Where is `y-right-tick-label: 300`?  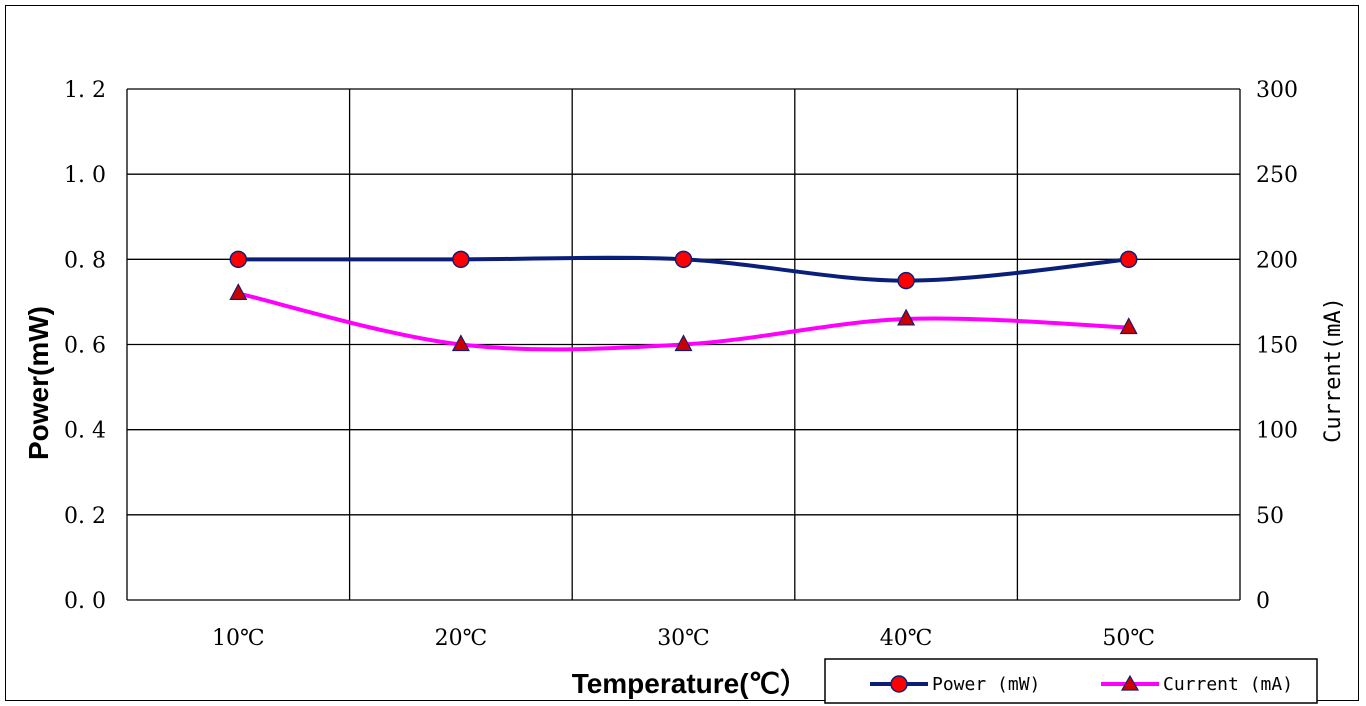 y-right-tick-label: 300 is located at coordinates (1277, 90).